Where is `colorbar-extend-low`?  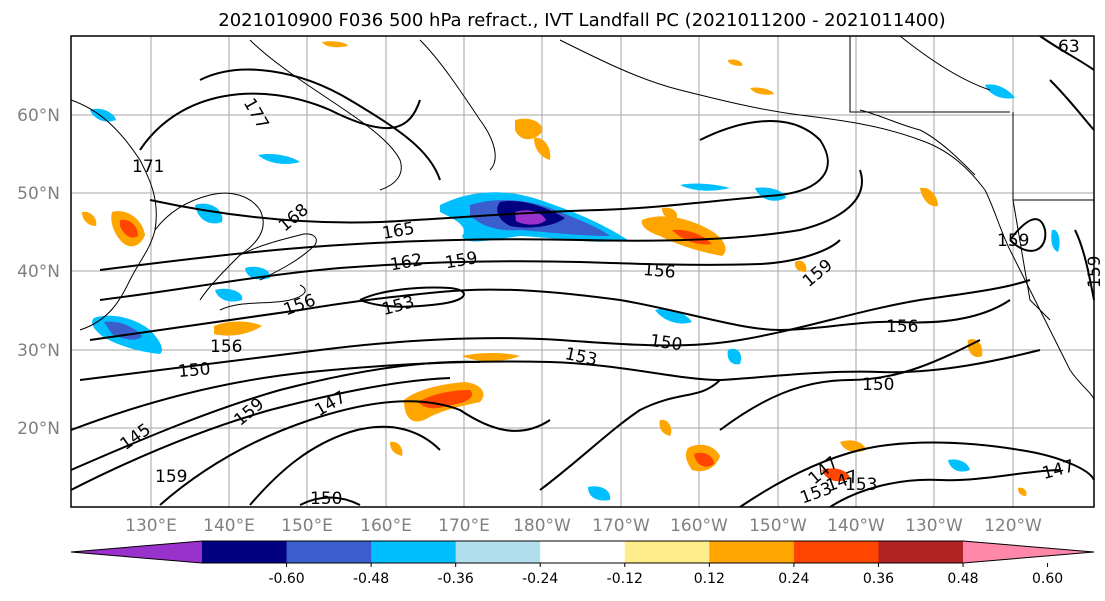 colorbar-extend-low is located at coordinates (136, 552).